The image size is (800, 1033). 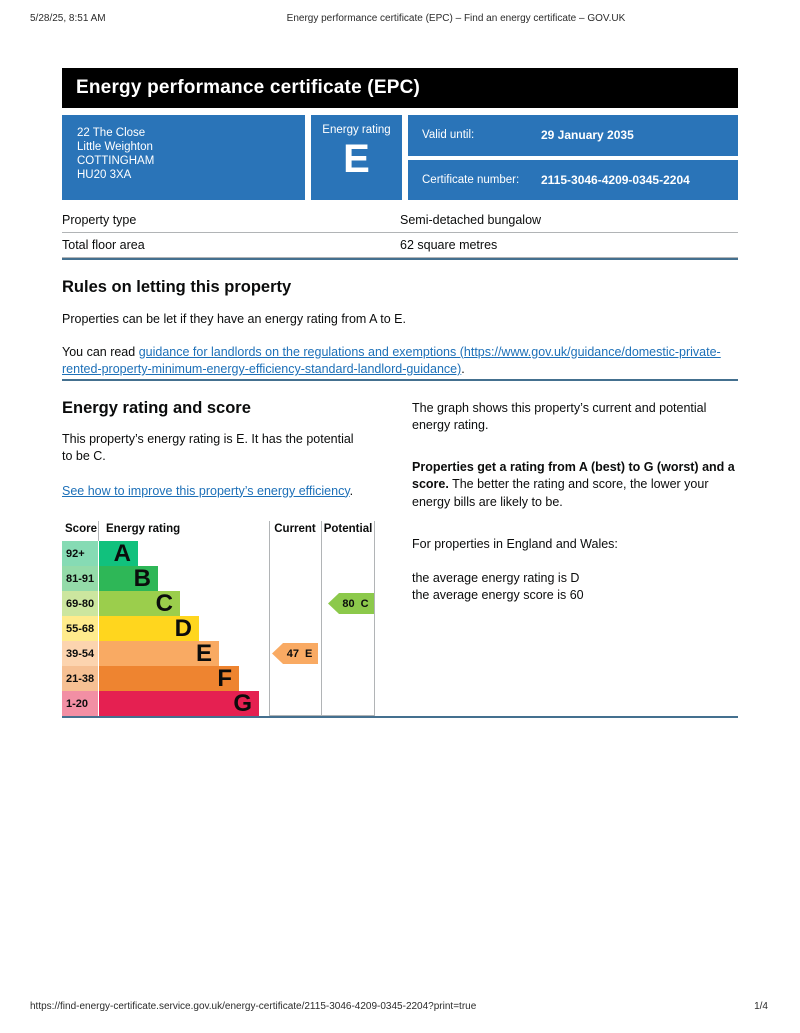 I want to click on energy-rating-heading: Energy rating and score, so click(x=156, y=407).